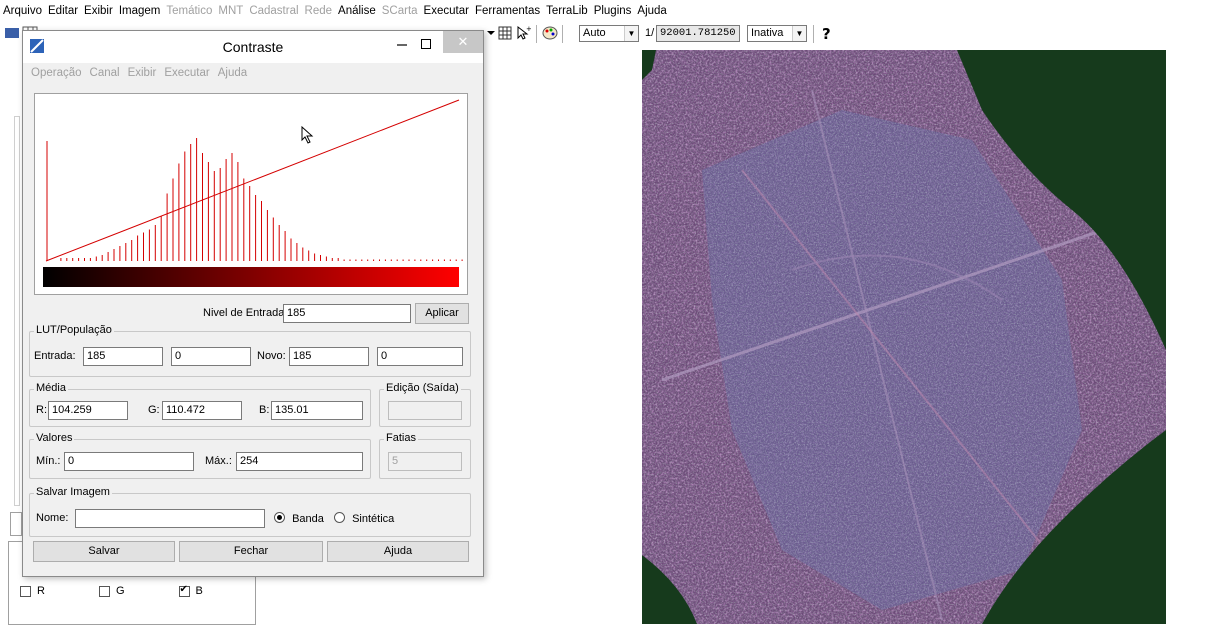  What do you see at coordinates (373, 519) in the screenshot?
I see `sintetica-label: Sintética` at bounding box center [373, 519].